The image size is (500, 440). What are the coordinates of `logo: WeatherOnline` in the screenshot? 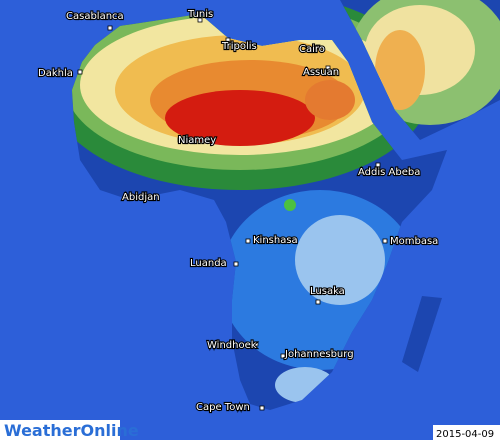 It's located at (71, 430).